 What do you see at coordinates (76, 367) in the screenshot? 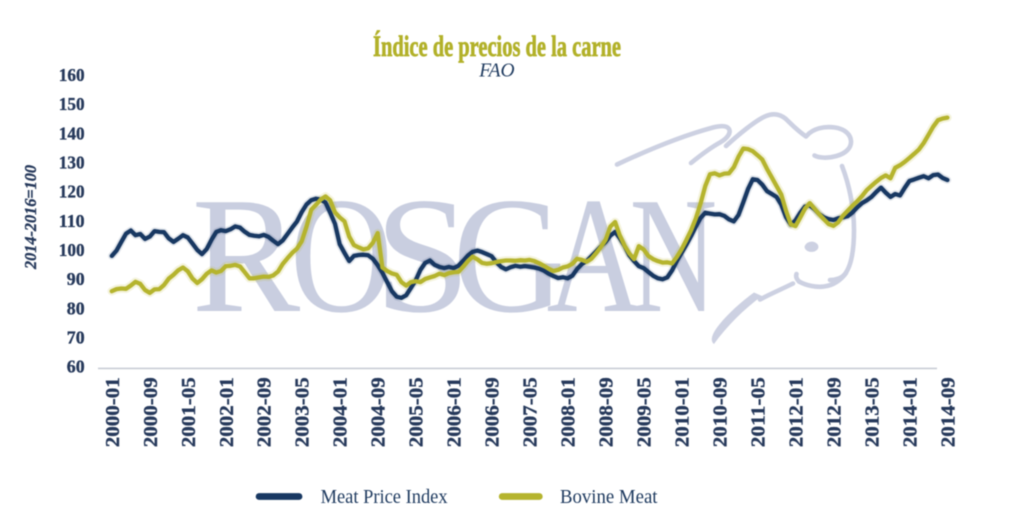
I see `svg-text: 60` at bounding box center [76, 367].